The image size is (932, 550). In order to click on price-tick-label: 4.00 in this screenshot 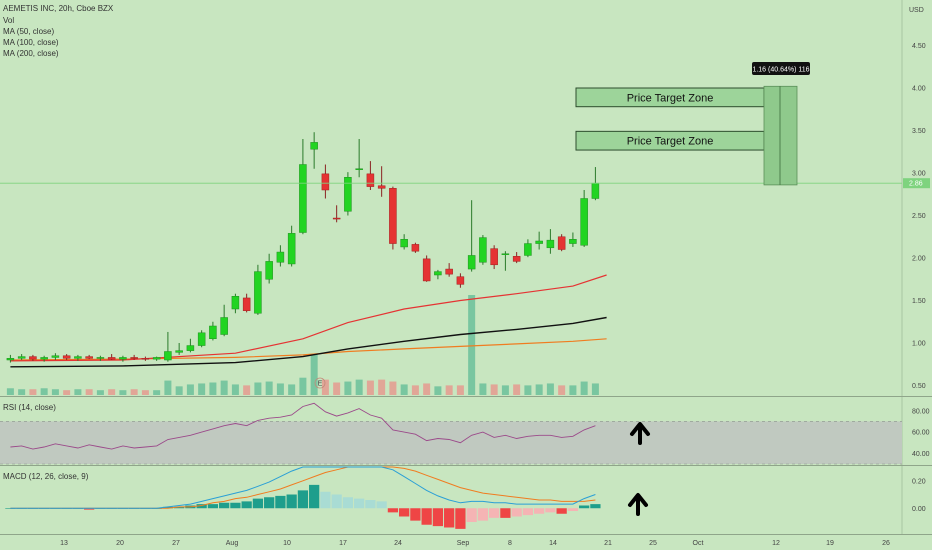, I will do `click(919, 89)`.